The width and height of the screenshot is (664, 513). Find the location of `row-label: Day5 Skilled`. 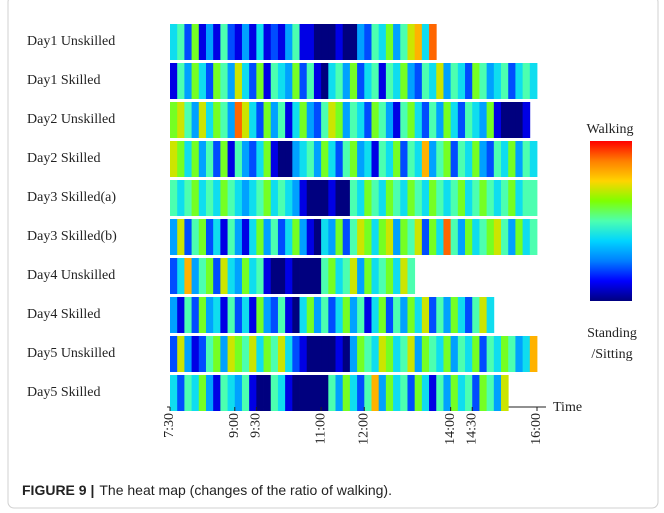

row-label: Day5 Skilled is located at coordinates (64, 392).